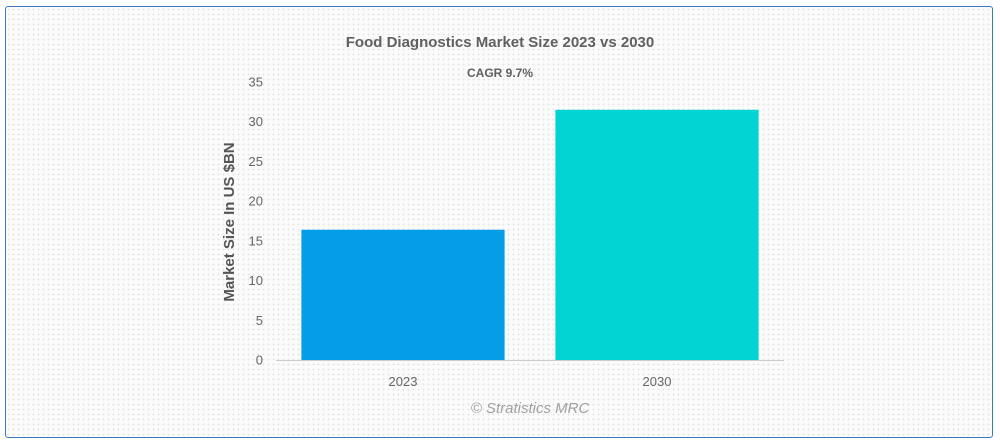 The width and height of the screenshot is (1000, 446). What do you see at coordinates (530, 381) in the screenshot?
I see `x-axis-ticks: 2023 2030` at bounding box center [530, 381].